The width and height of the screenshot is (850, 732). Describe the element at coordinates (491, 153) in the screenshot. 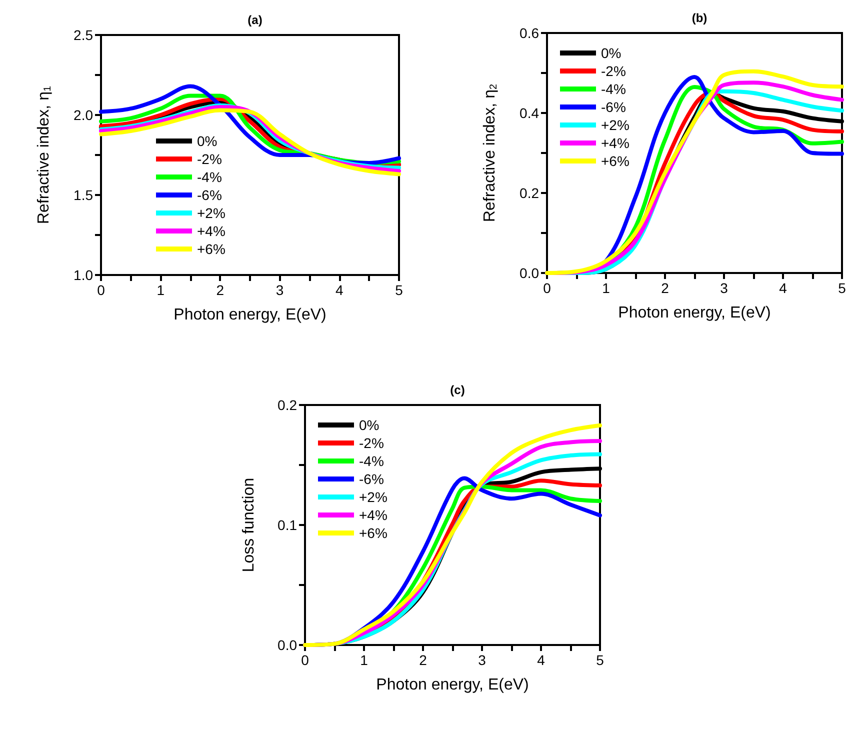

I see `y-axis-title: Refractive index, η2` at that location.